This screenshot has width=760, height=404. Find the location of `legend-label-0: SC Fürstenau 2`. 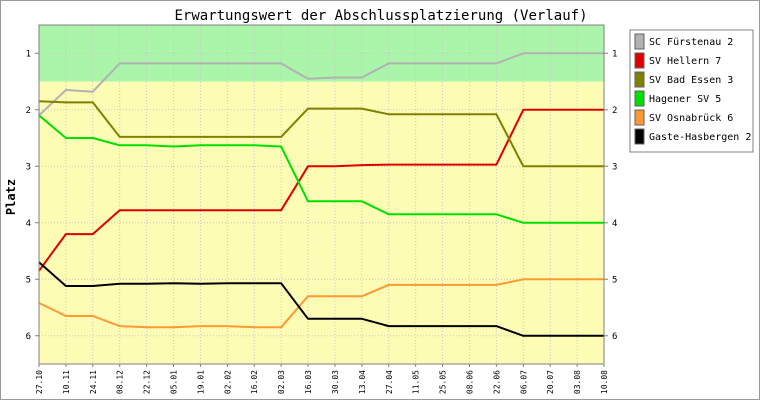

legend-label-0: SC Fürstenau 2 is located at coordinates (691, 42).